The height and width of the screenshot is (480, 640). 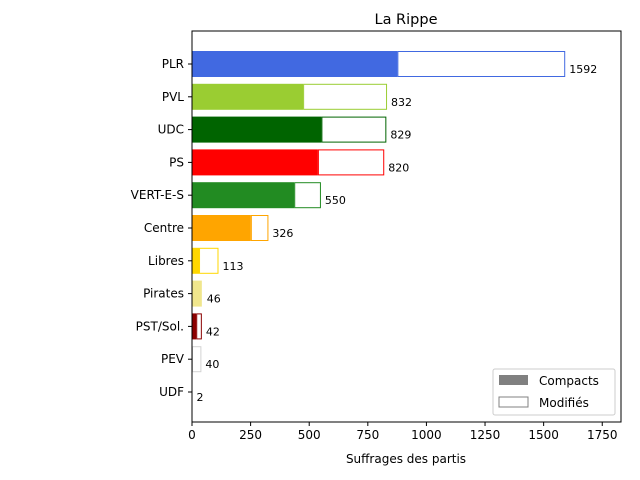 What do you see at coordinates (171, 392) in the screenshot?
I see `category-label-udf: UDF` at bounding box center [171, 392].